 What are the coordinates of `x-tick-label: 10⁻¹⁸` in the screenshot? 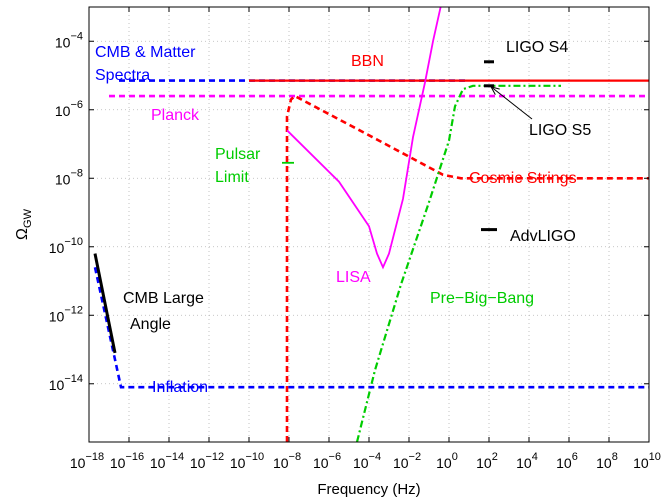 It's located at (87, 461).